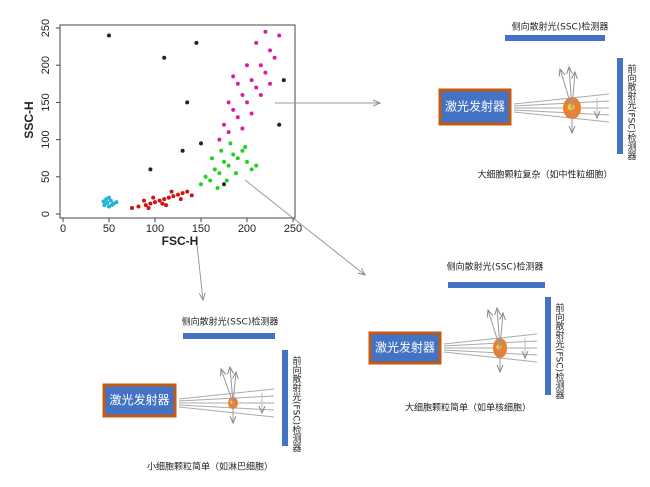  What do you see at coordinates (201, 229) in the screenshot?
I see `x-tick-label: 150` at bounding box center [201, 229].